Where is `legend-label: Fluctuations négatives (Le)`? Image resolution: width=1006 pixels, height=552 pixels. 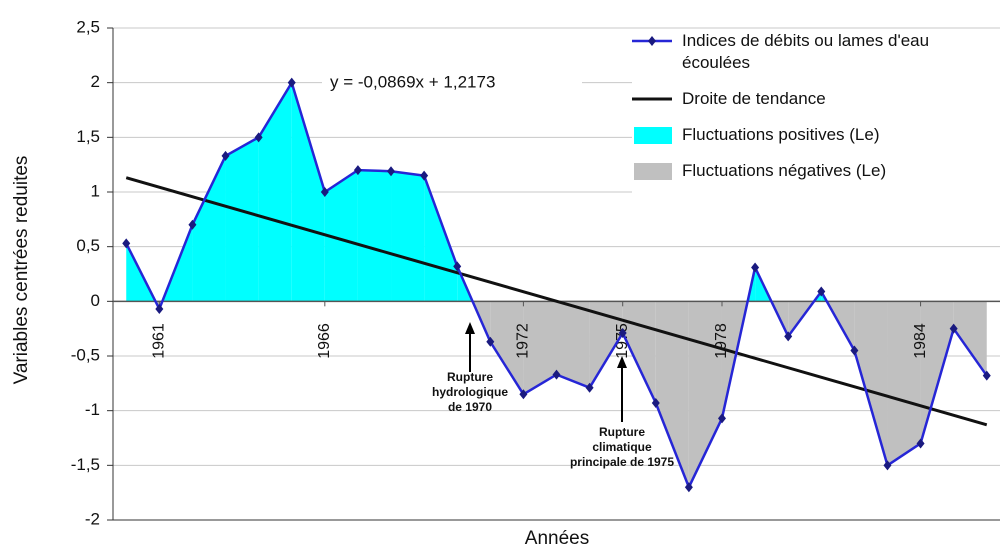
legend-label: Fluctuations négatives (Le) is located at coordinates (784, 170).